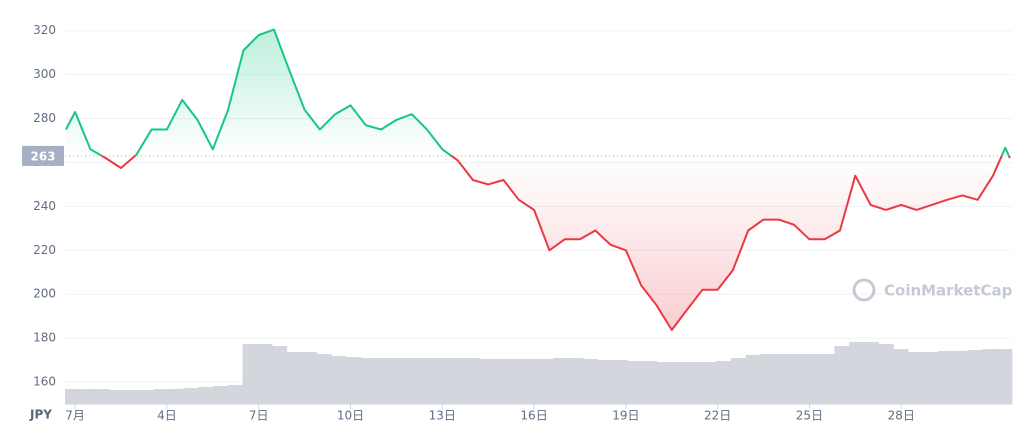 The height and width of the screenshot is (427, 1024). I want to click on y-tick-label: 320, so click(44, 30).